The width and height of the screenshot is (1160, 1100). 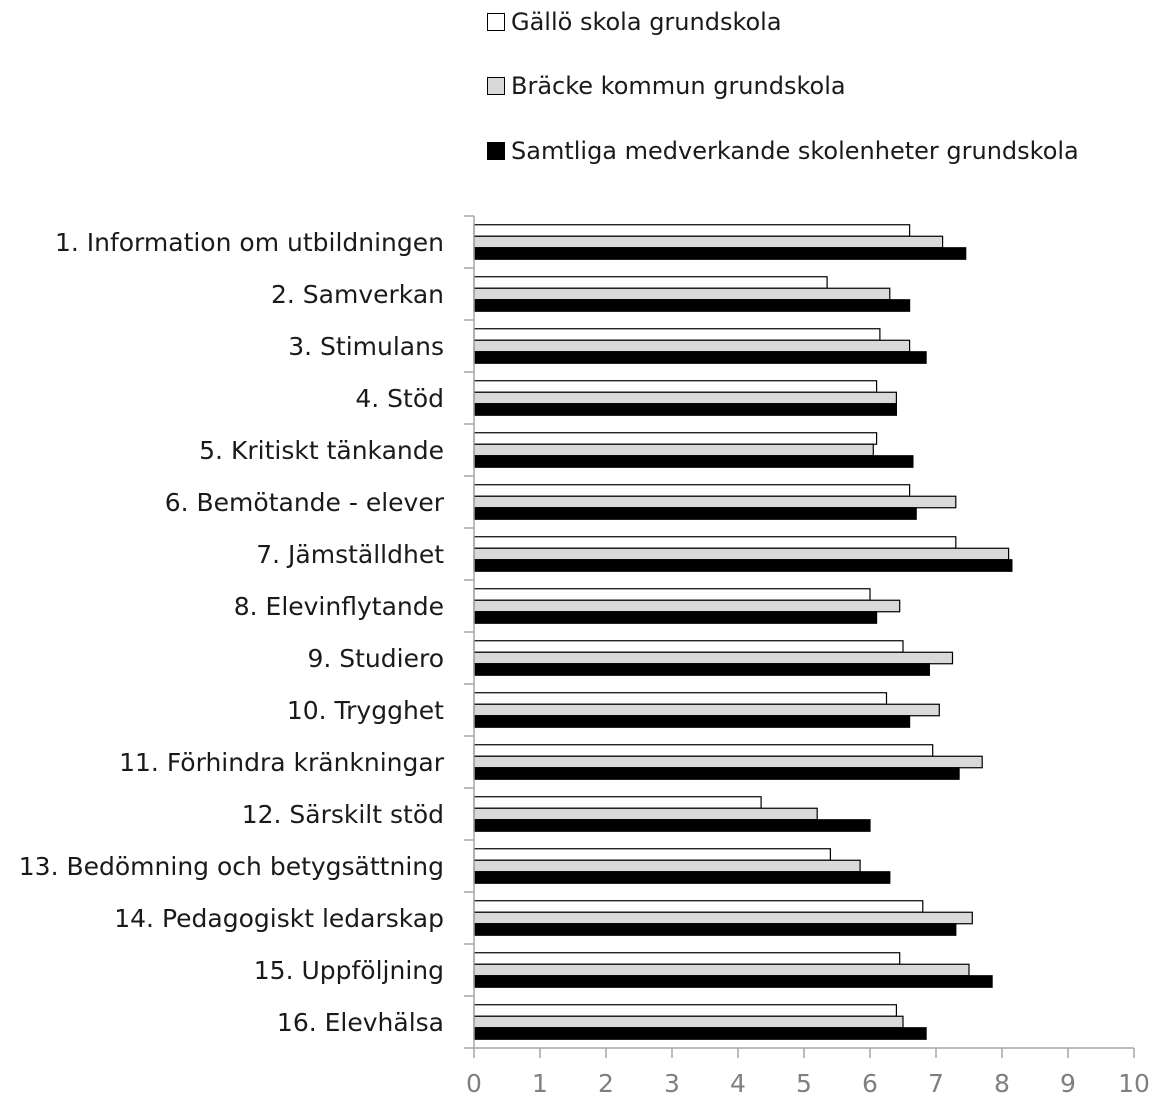 I want to click on legend-label-gallo: Gällö skola grundskola, so click(x=646, y=22).